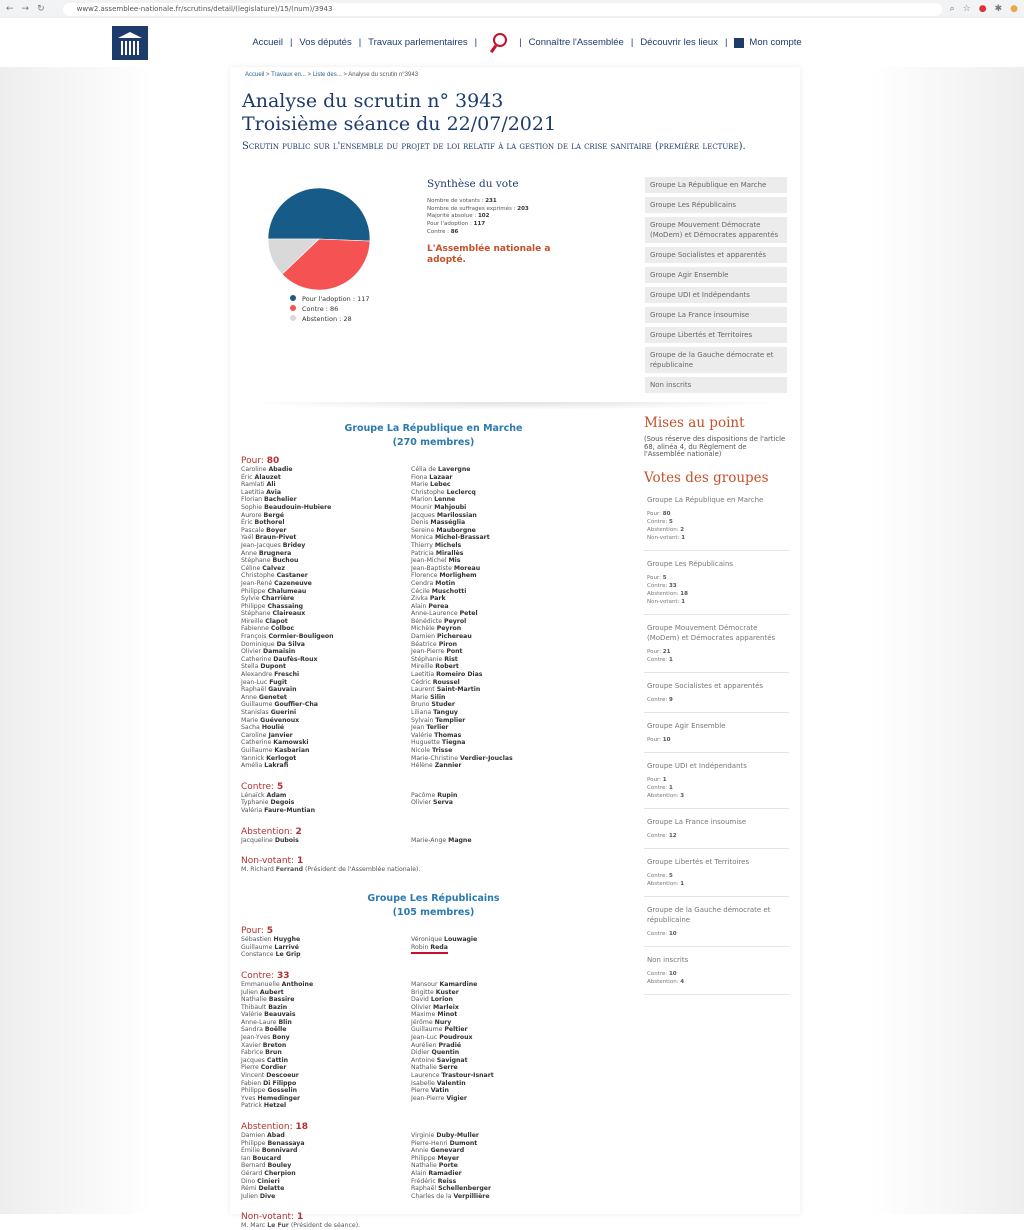 The width and height of the screenshot is (1024, 1230). I want to click on deputy-name: Typhanie Degois, so click(268, 803).